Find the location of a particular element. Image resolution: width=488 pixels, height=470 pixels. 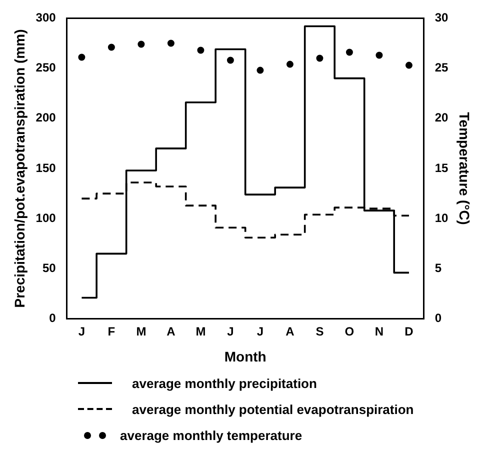

x-tick-label: F is located at coordinates (112, 331).